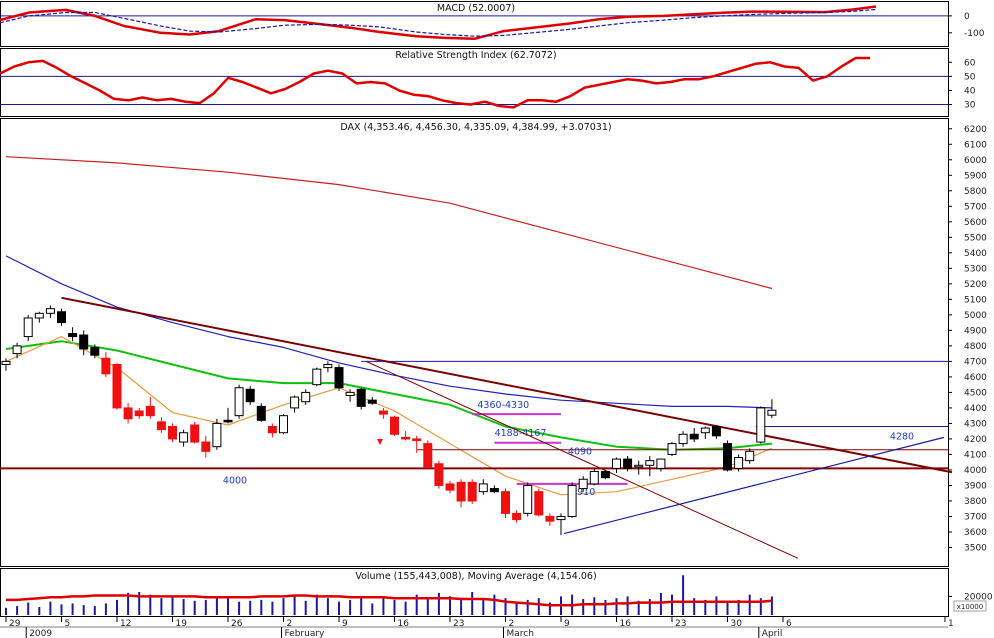 This screenshot has width=994, height=638. Describe the element at coordinates (512, 624) in the screenshot. I see `x-tick-label: 2` at that location.